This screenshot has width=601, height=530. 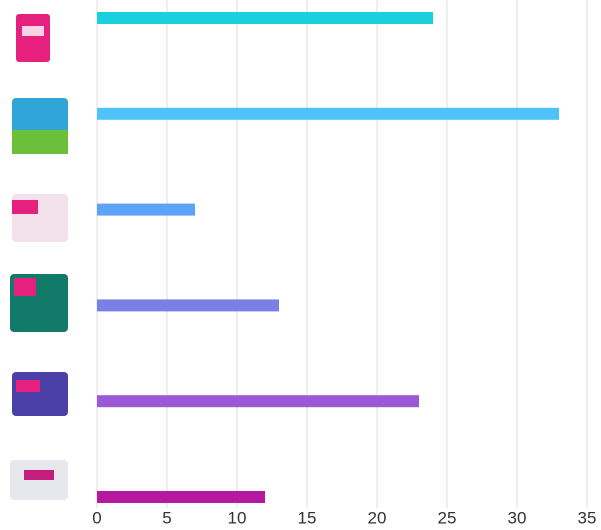 I want to click on x-tick-label: 20, so click(x=377, y=517).